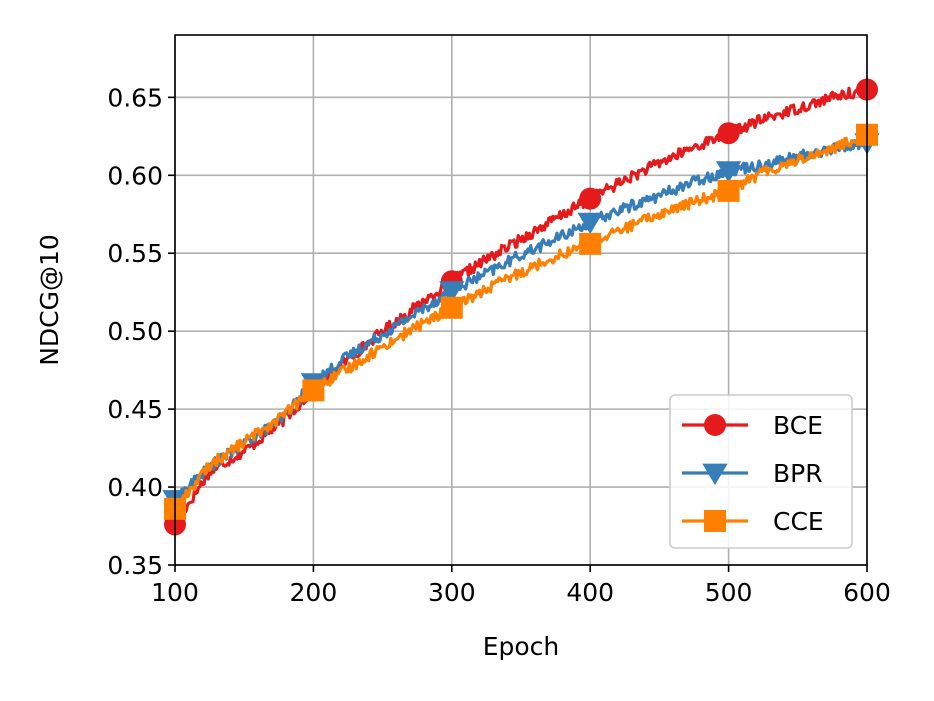 This screenshot has height=701, width=934. I want to click on y-tick-label: 0.35, so click(135, 565).